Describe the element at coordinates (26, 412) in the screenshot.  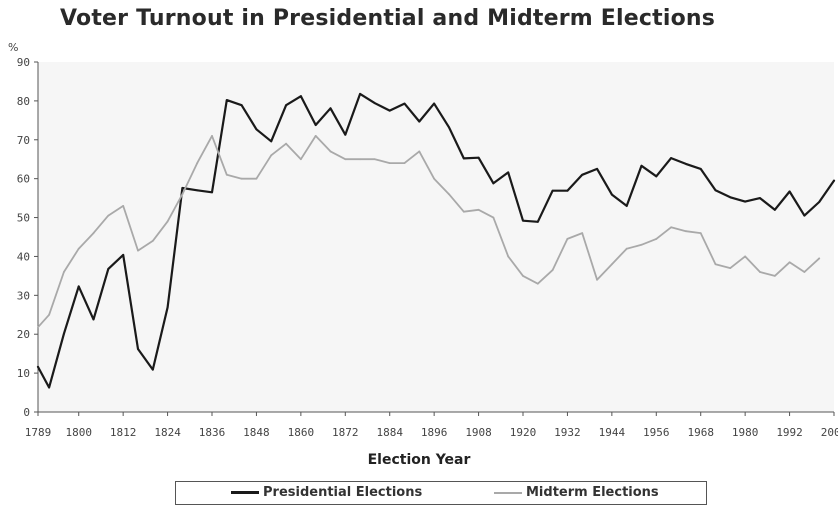
I see `y-tick-label: 0` at that location.